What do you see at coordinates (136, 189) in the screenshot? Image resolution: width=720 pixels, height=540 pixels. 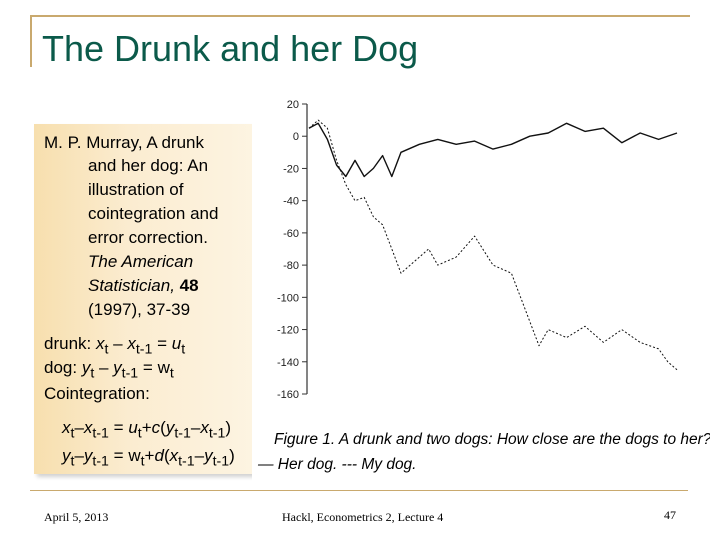 I see `citation-line: illustration of` at bounding box center [136, 189].